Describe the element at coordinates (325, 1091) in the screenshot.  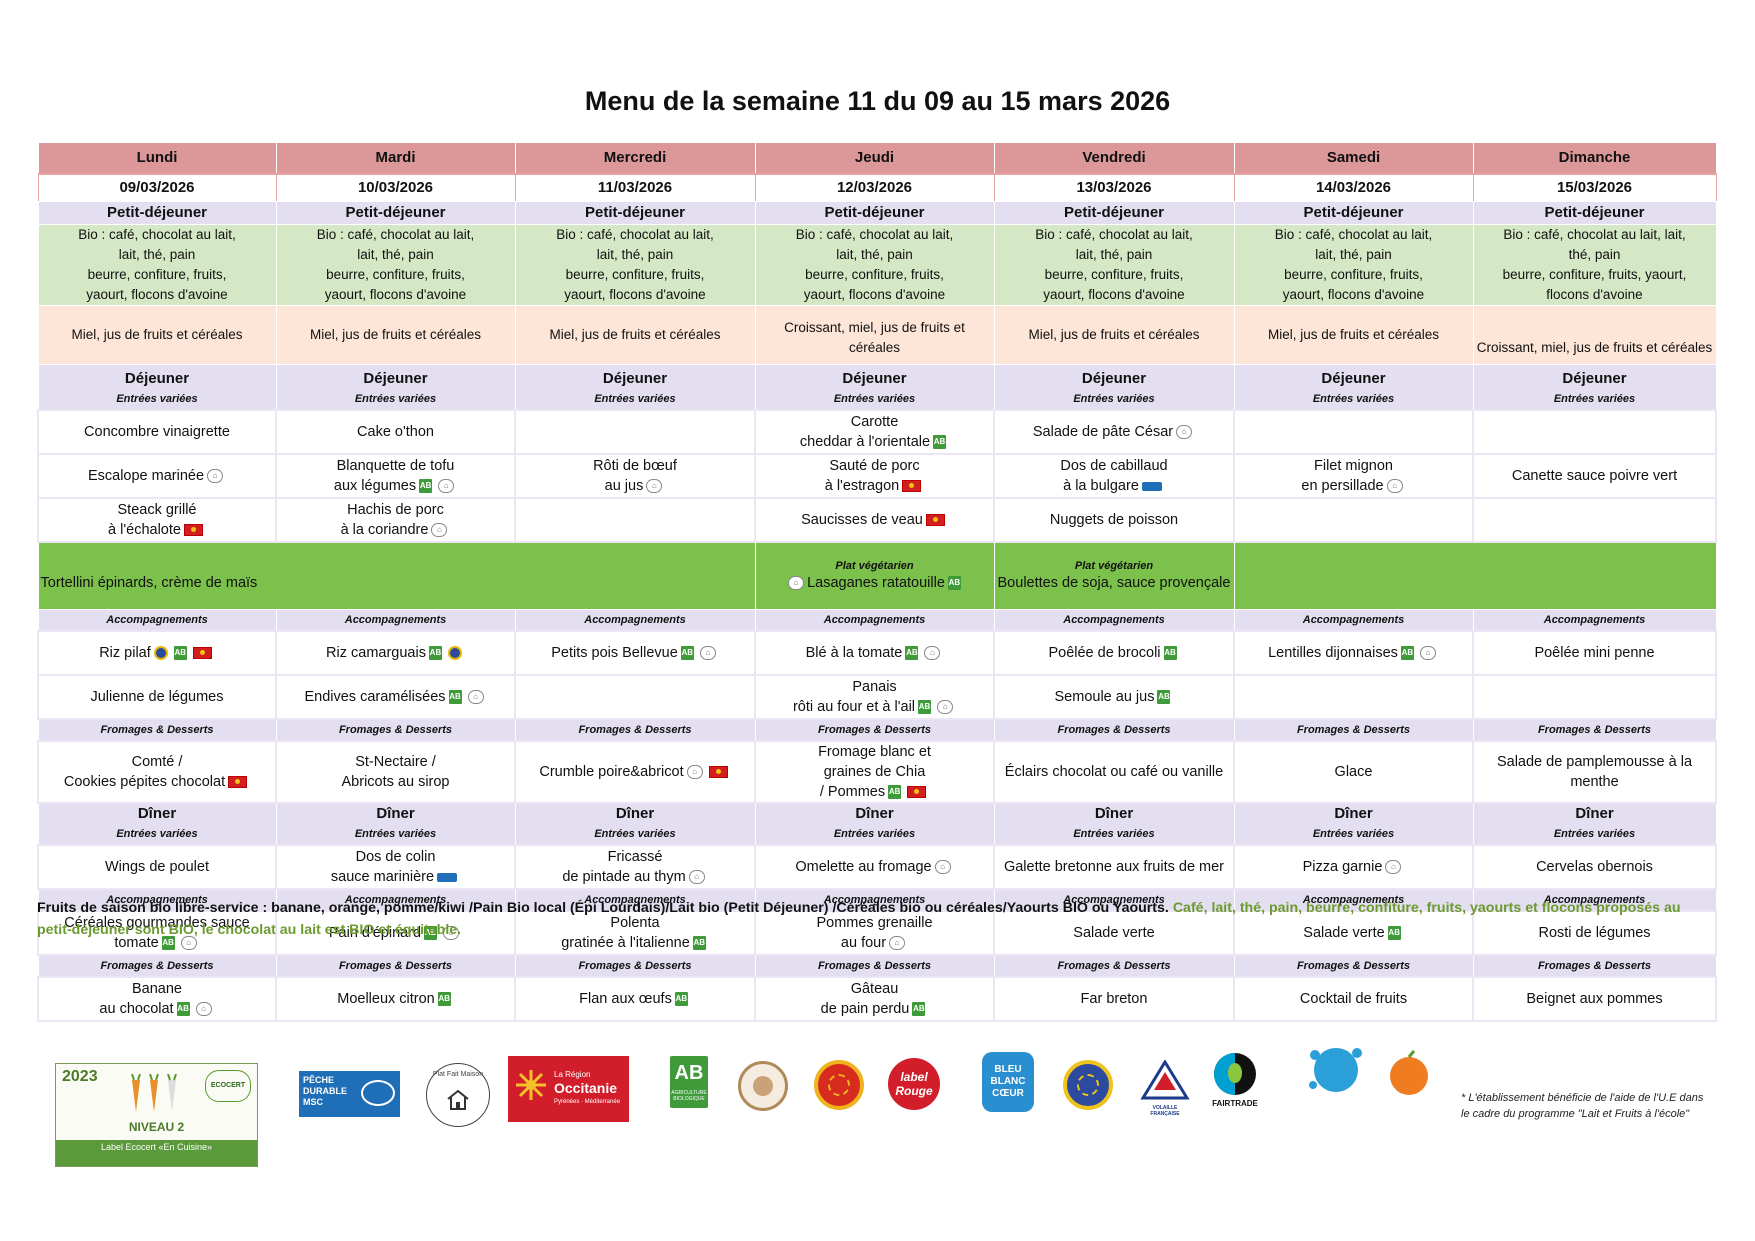
I see `msc-text: PÊCHE DURABLE MSC` at that location.